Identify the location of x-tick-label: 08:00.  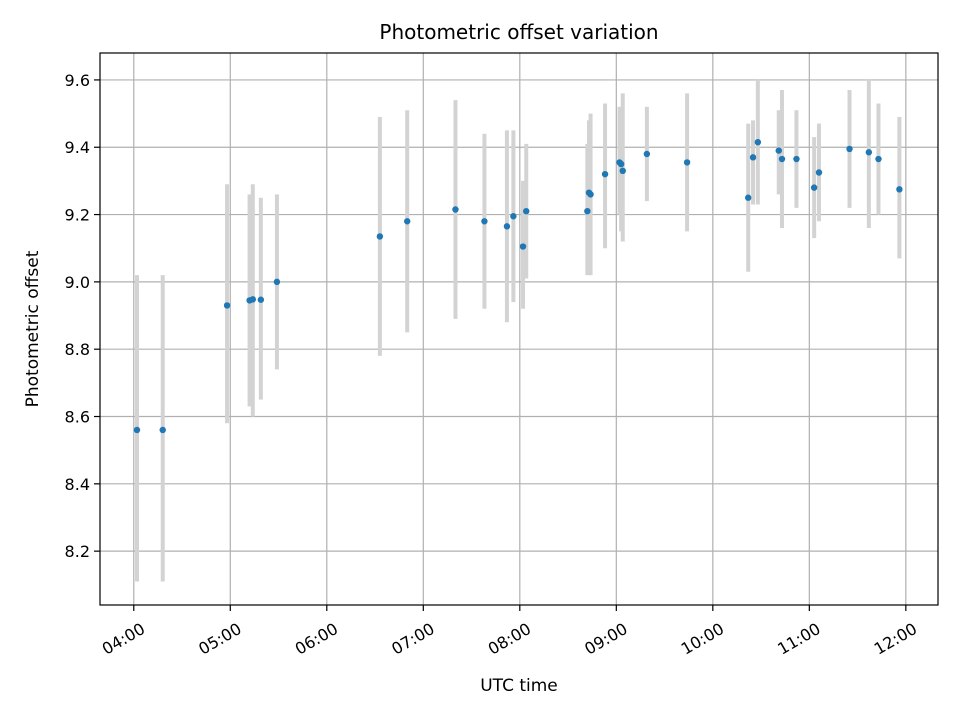
(509, 639).